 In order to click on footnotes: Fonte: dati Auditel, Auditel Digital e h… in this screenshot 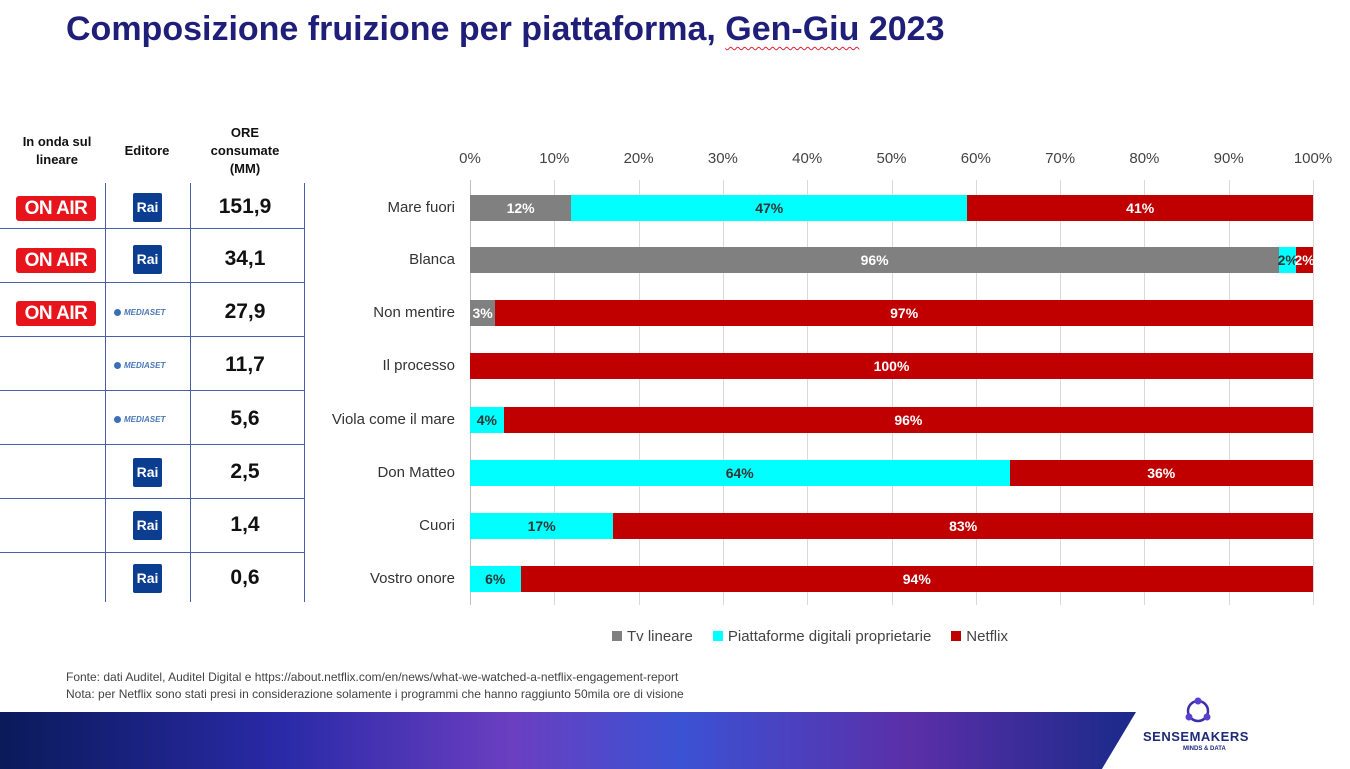, I will do `click(375, 686)`.